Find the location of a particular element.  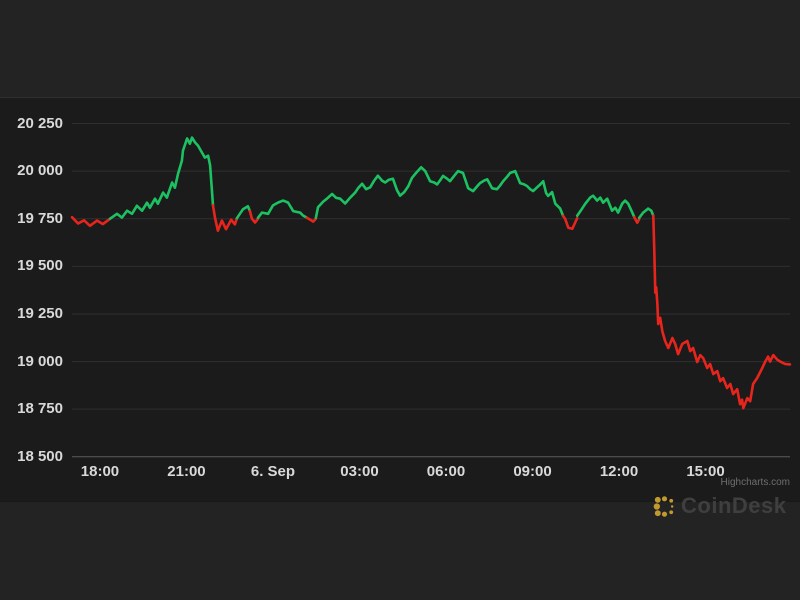

y-axis-label: 19 250 is located at coordinates (40, 313).